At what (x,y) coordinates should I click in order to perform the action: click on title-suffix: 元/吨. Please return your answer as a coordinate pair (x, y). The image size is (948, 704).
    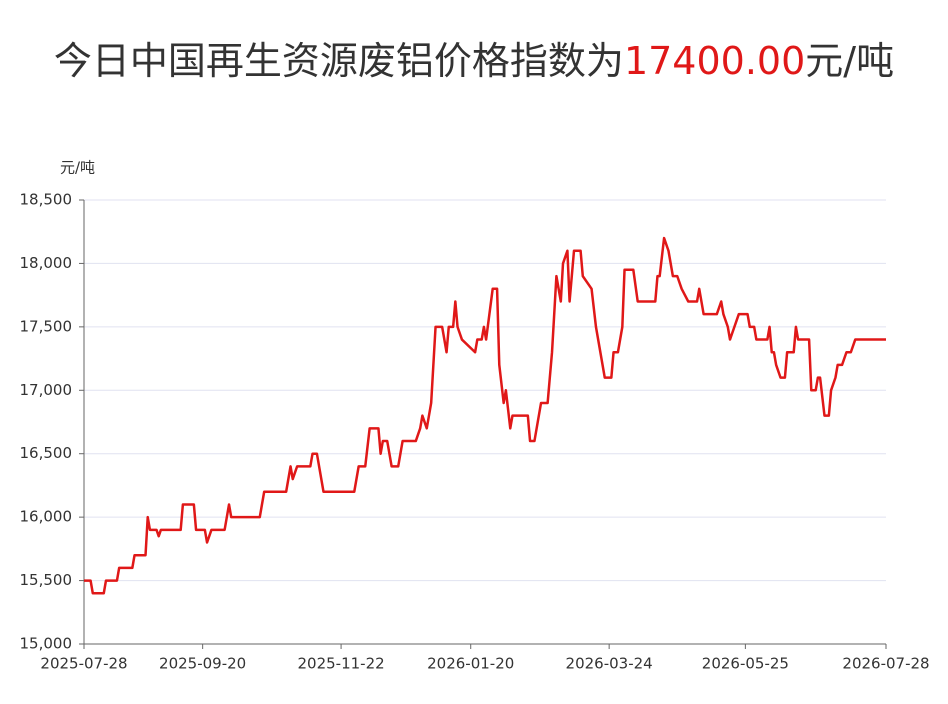
    Looking at the image, I should click on (850, 61).